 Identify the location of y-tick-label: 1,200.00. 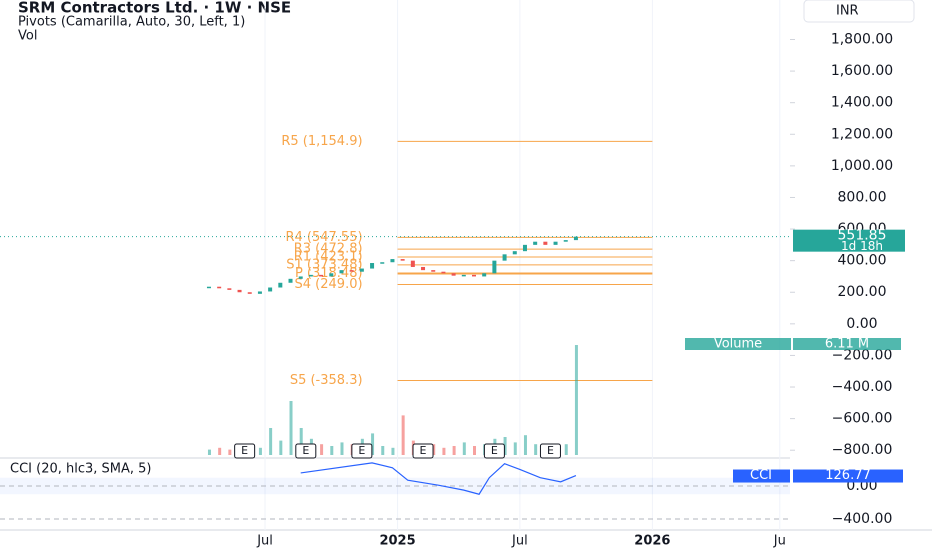
(862, 134).